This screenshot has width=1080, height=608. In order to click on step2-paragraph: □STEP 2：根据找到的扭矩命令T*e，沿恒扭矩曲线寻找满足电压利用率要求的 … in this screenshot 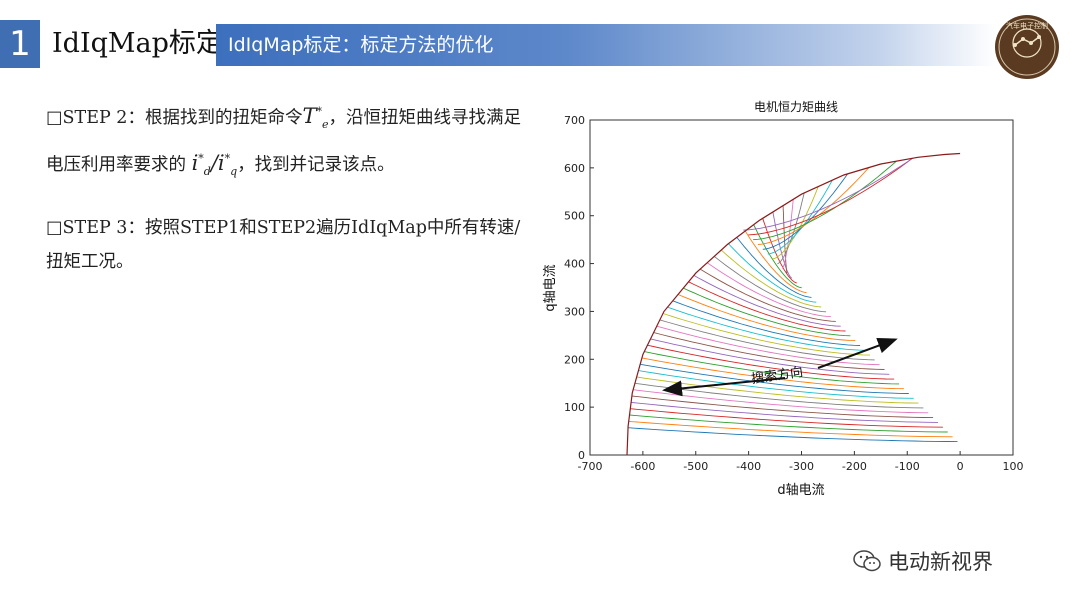, I will do `click(286, 142)`.